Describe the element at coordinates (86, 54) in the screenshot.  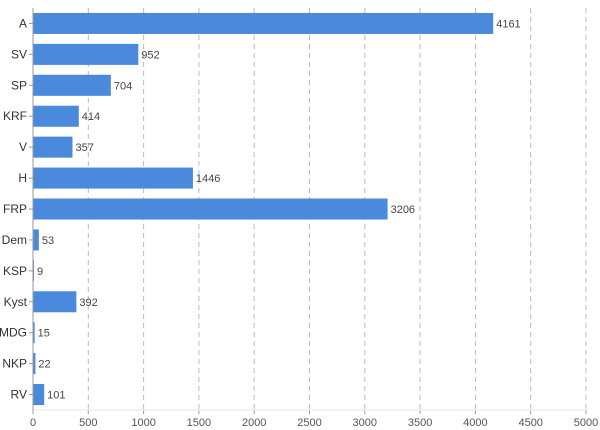
I see `bar-sv` at that location.